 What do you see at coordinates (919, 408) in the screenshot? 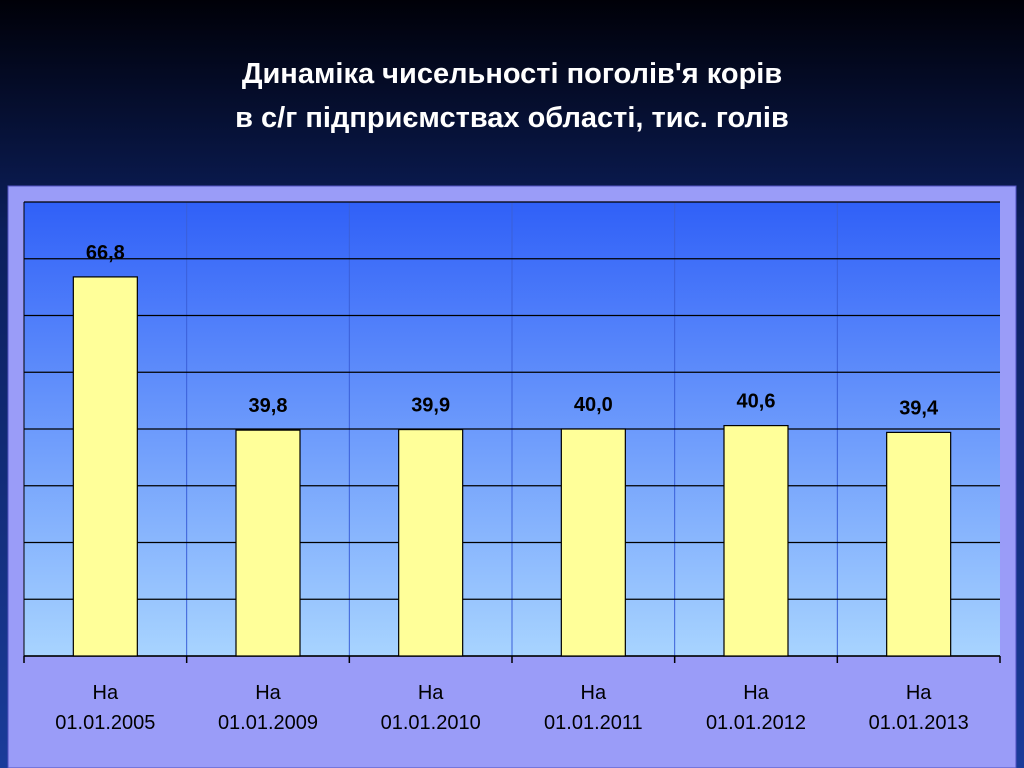
I see `value-label: 39,4` at bounding box center [919, 408].